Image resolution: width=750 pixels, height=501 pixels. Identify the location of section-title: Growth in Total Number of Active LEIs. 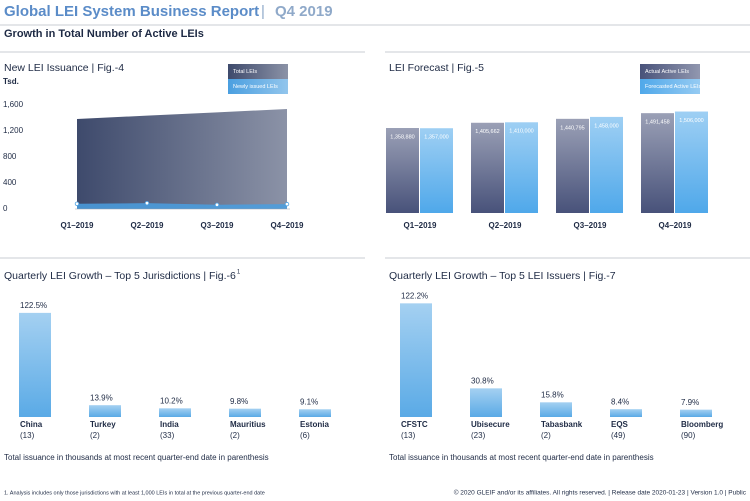
(104, 34).